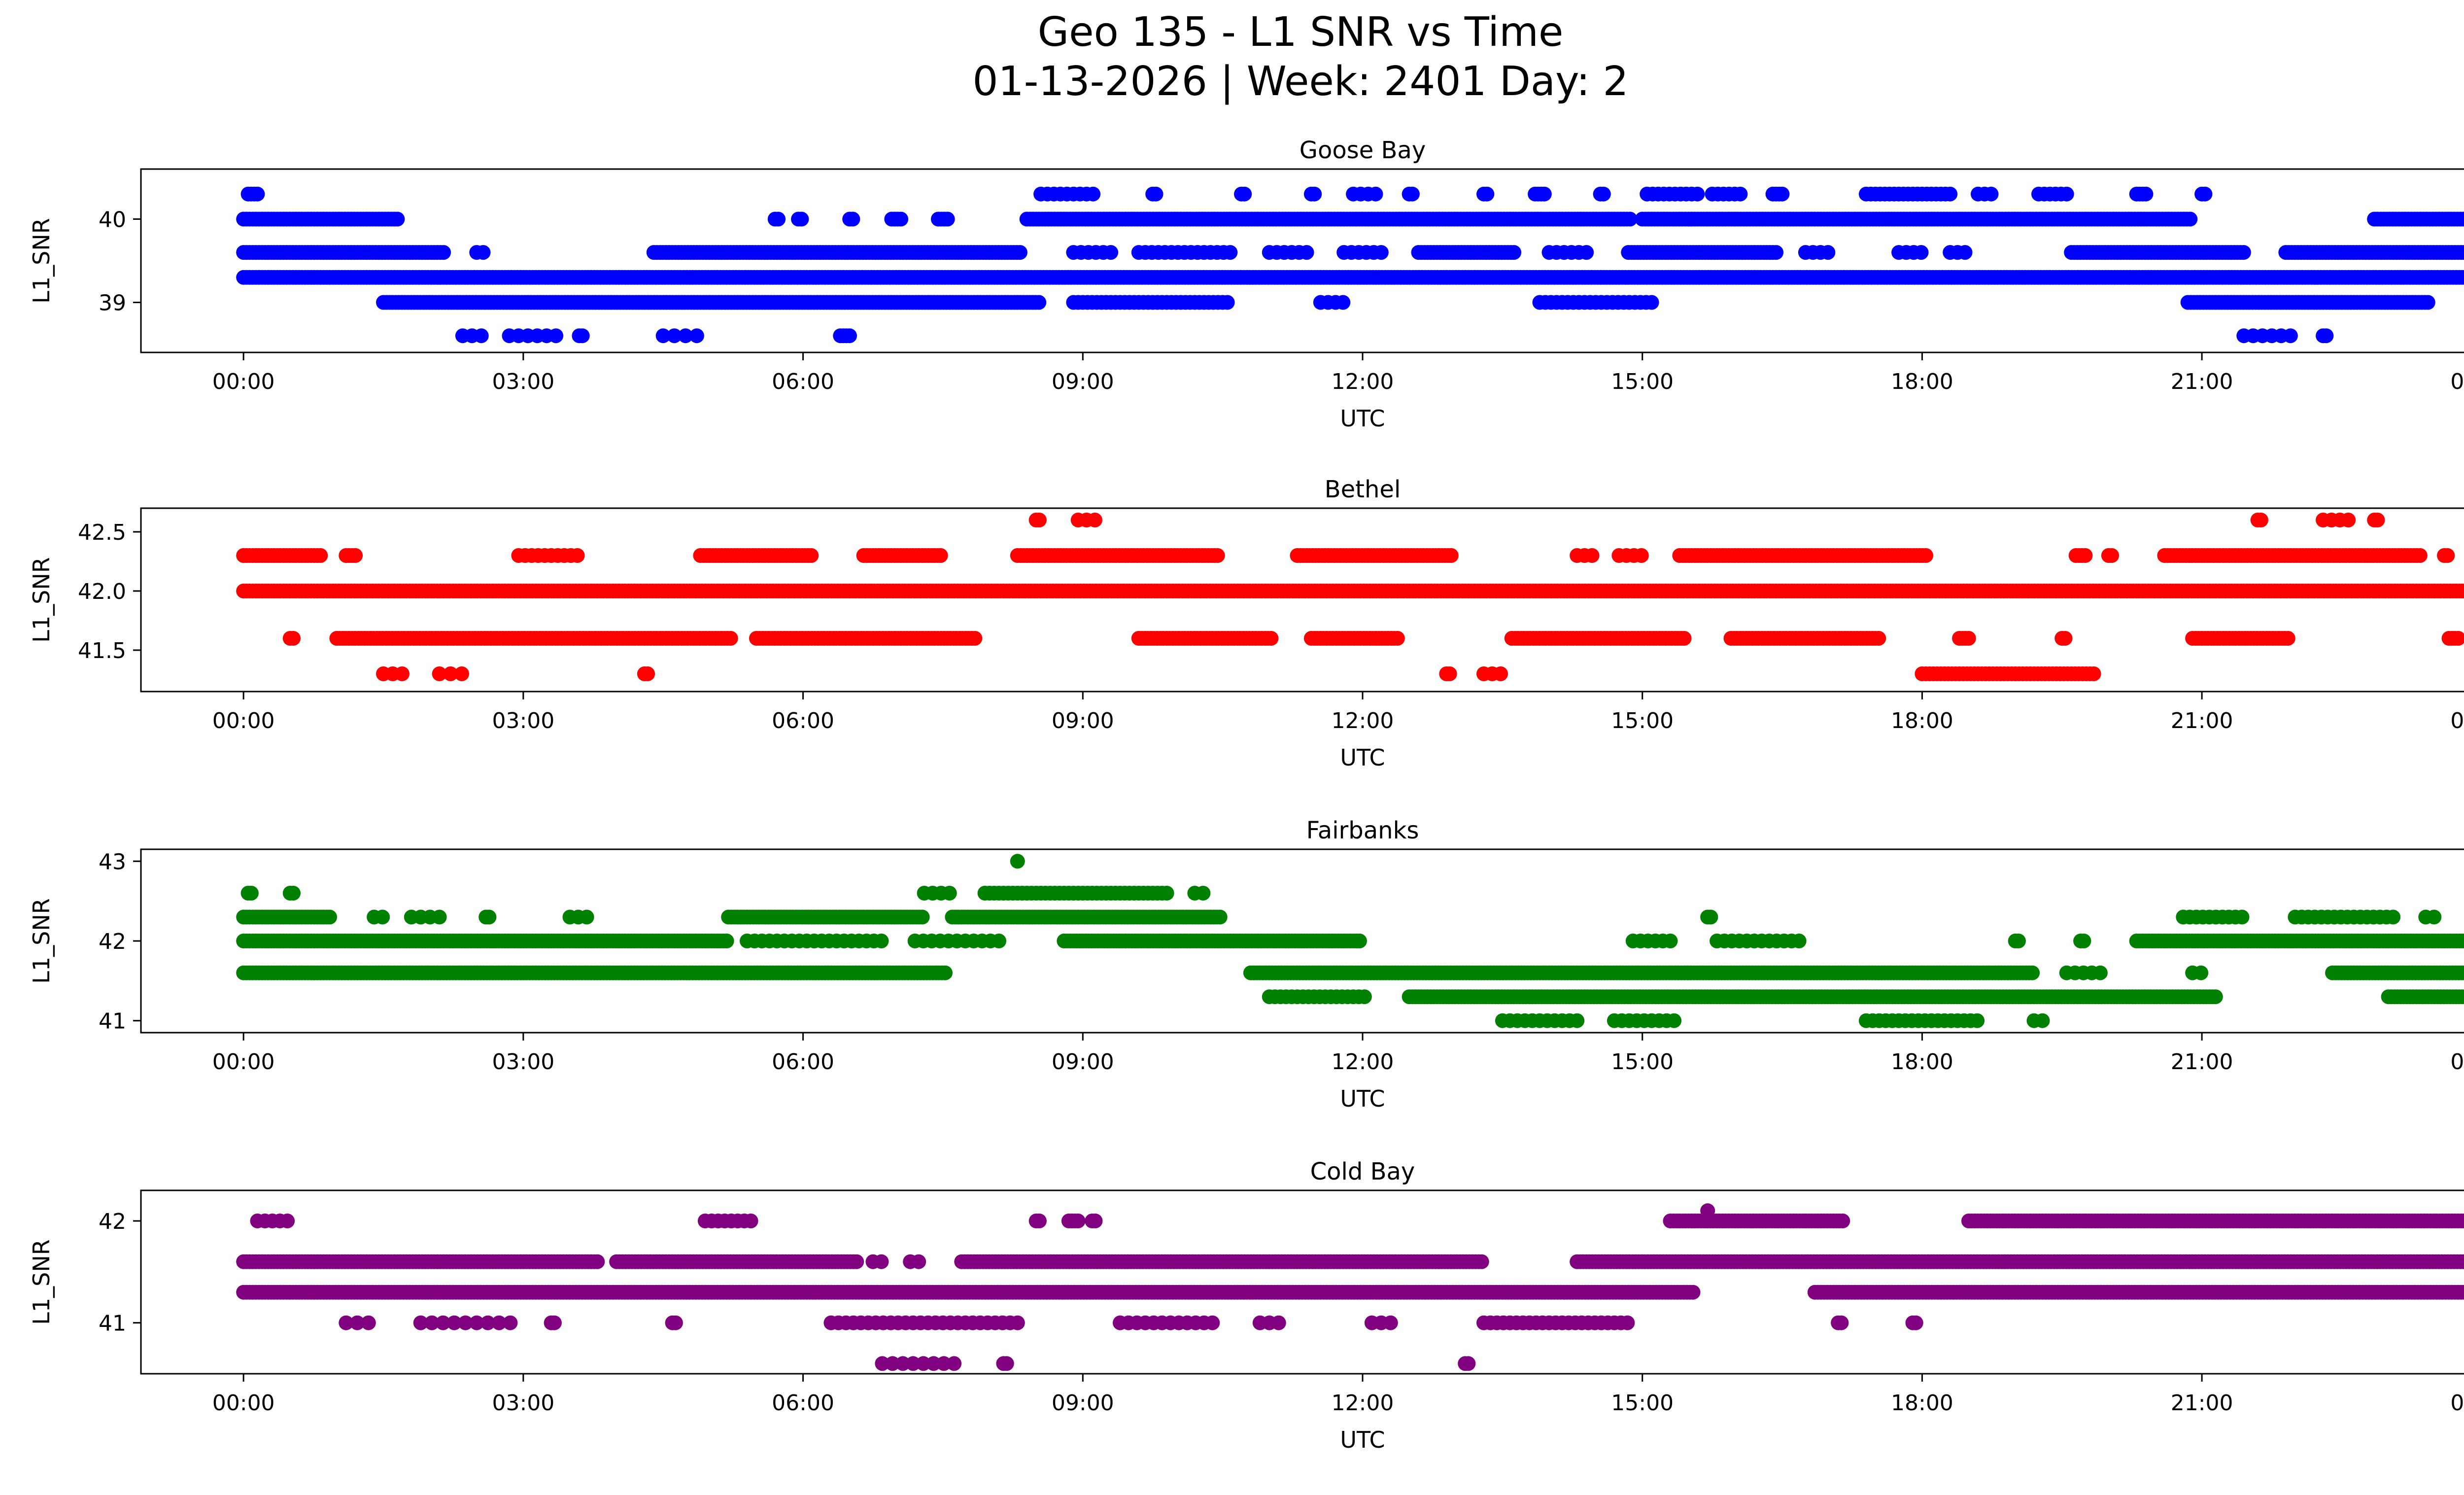  What do you see at coordinates (803, 381) in the screenshot?
I see `x-tick-label: 06:00` at bounding box center [803, 381].